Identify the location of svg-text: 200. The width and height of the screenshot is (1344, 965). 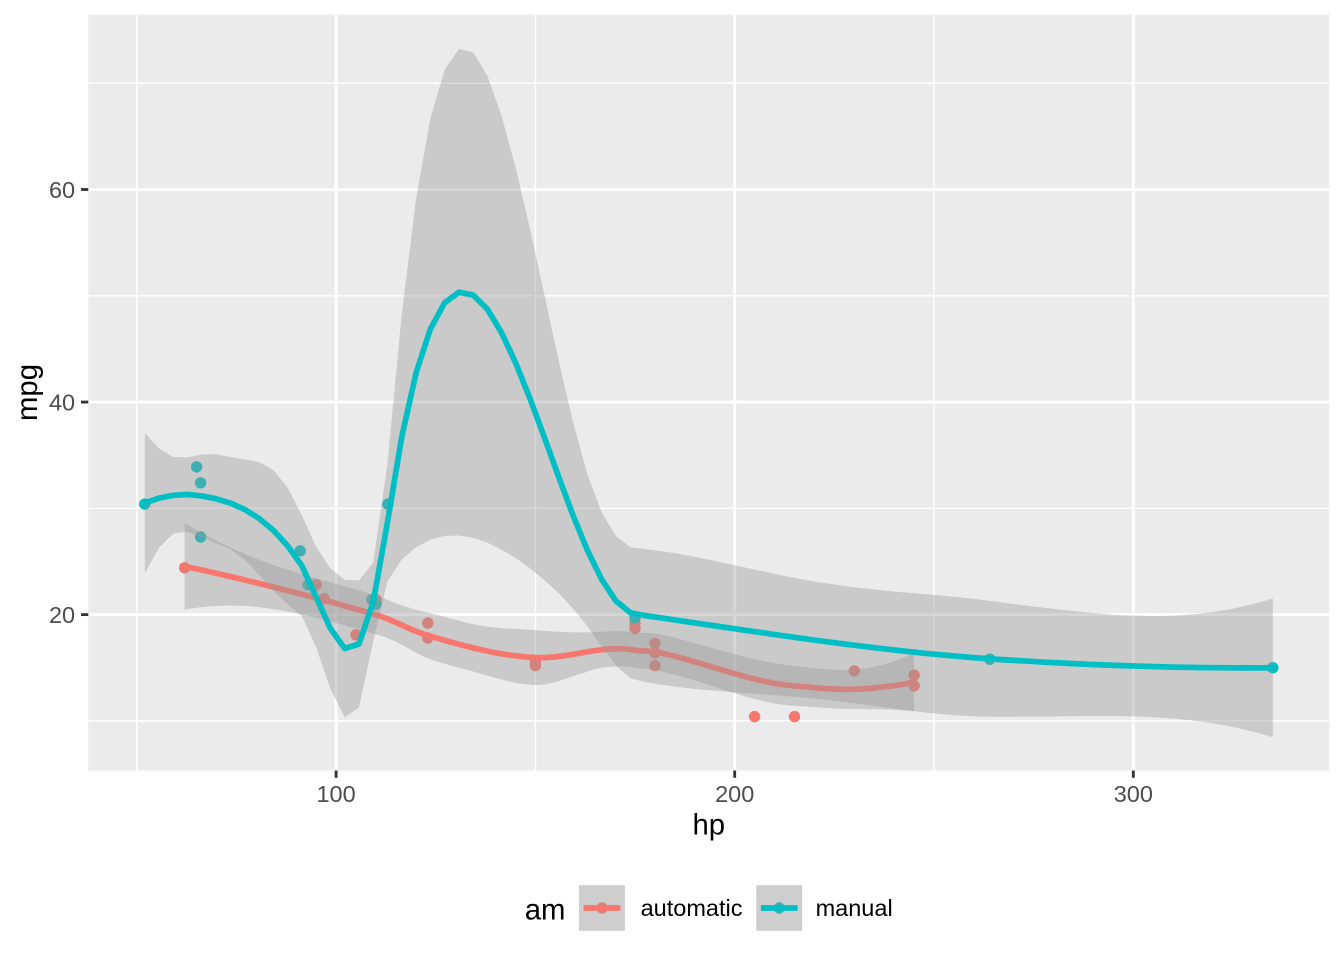
(734, 794).